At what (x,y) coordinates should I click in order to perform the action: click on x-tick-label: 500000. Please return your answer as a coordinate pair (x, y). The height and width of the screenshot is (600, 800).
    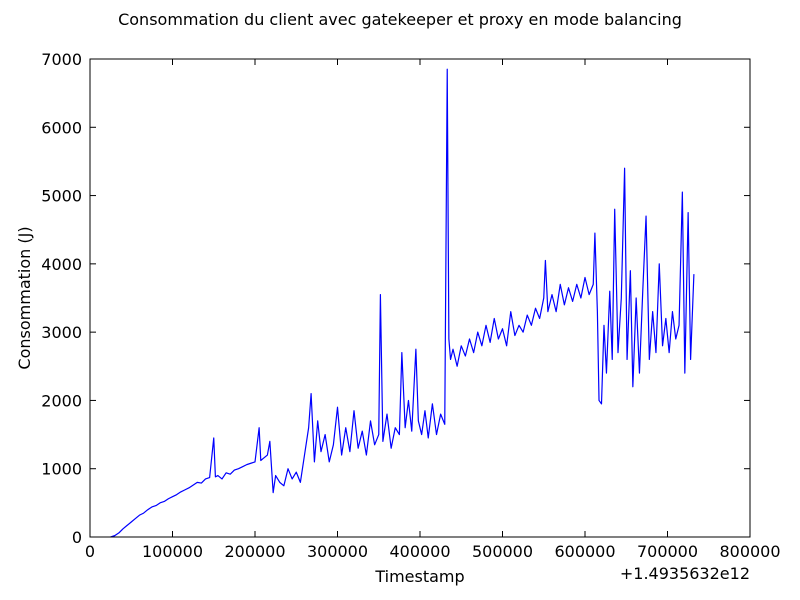
    Looking at the image, I should click on (502, 551).